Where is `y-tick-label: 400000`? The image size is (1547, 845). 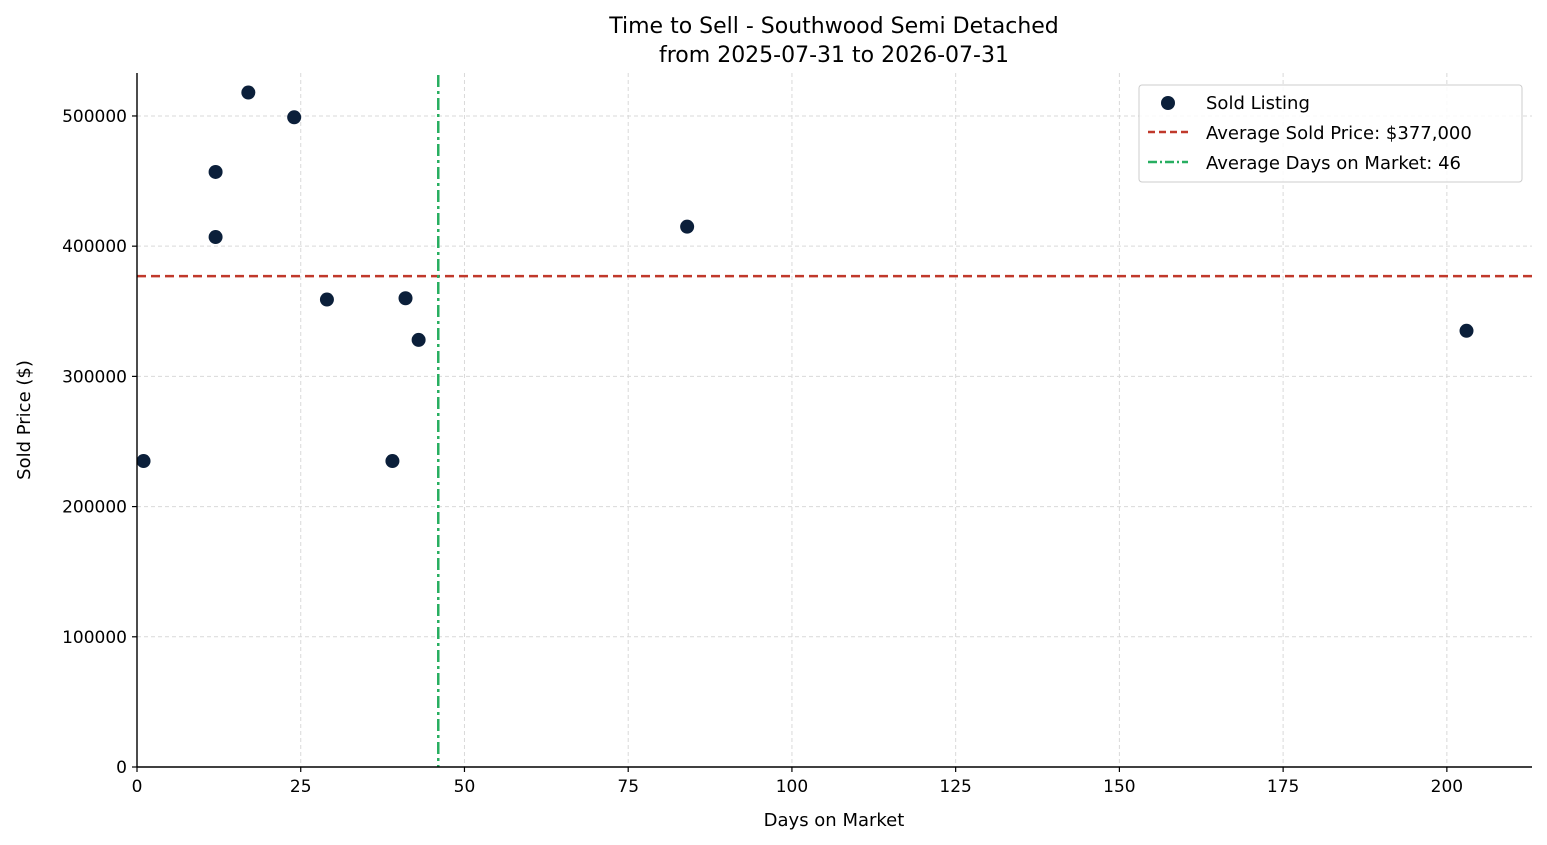 y-tick-label: 400000 is located at coordinates (94, 247).